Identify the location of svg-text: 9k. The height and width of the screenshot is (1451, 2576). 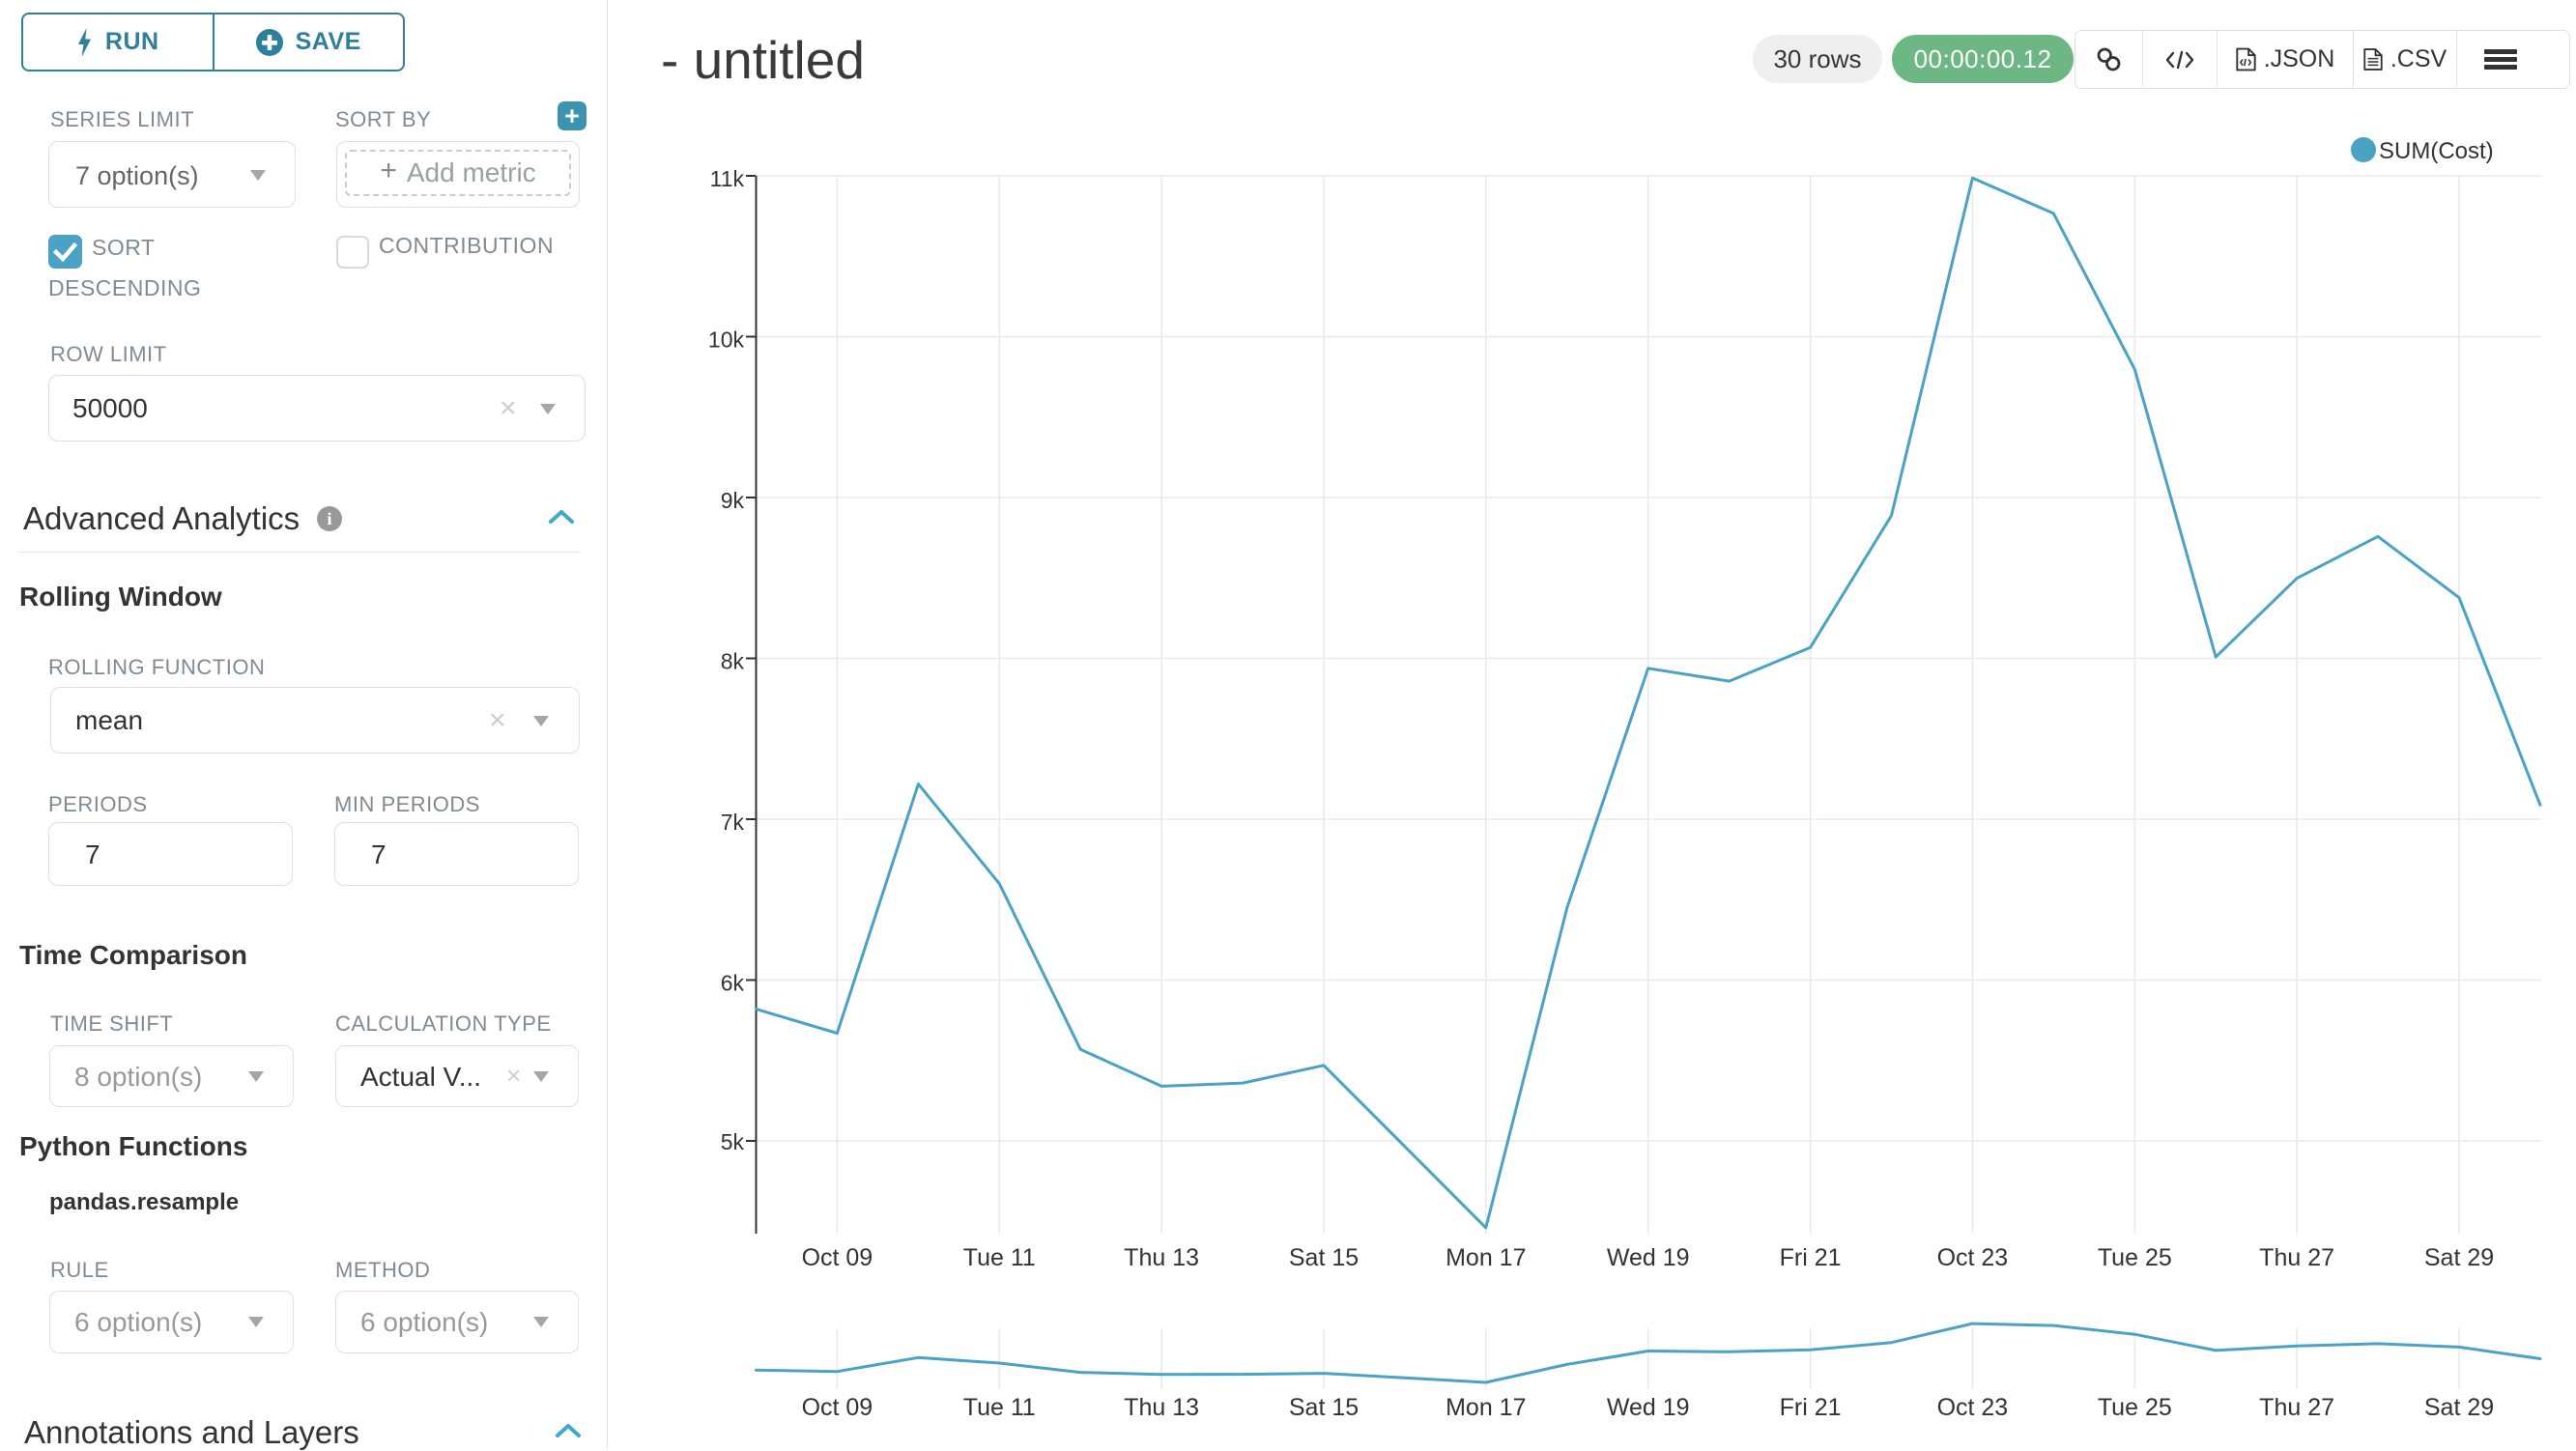
(733, 501).